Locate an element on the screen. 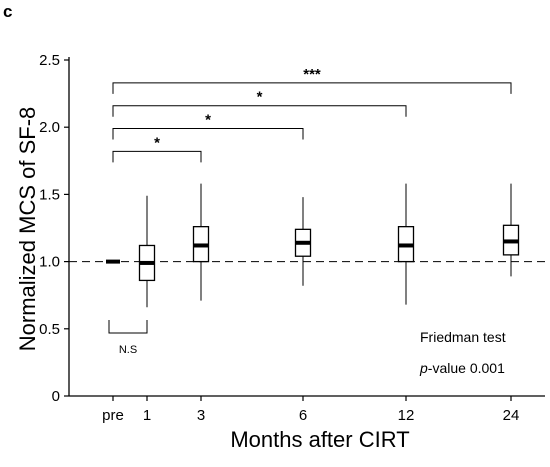 This screenshot has height=467, width=550. p-value-label: p-value 0.001 is located at coordinates (462, 368).